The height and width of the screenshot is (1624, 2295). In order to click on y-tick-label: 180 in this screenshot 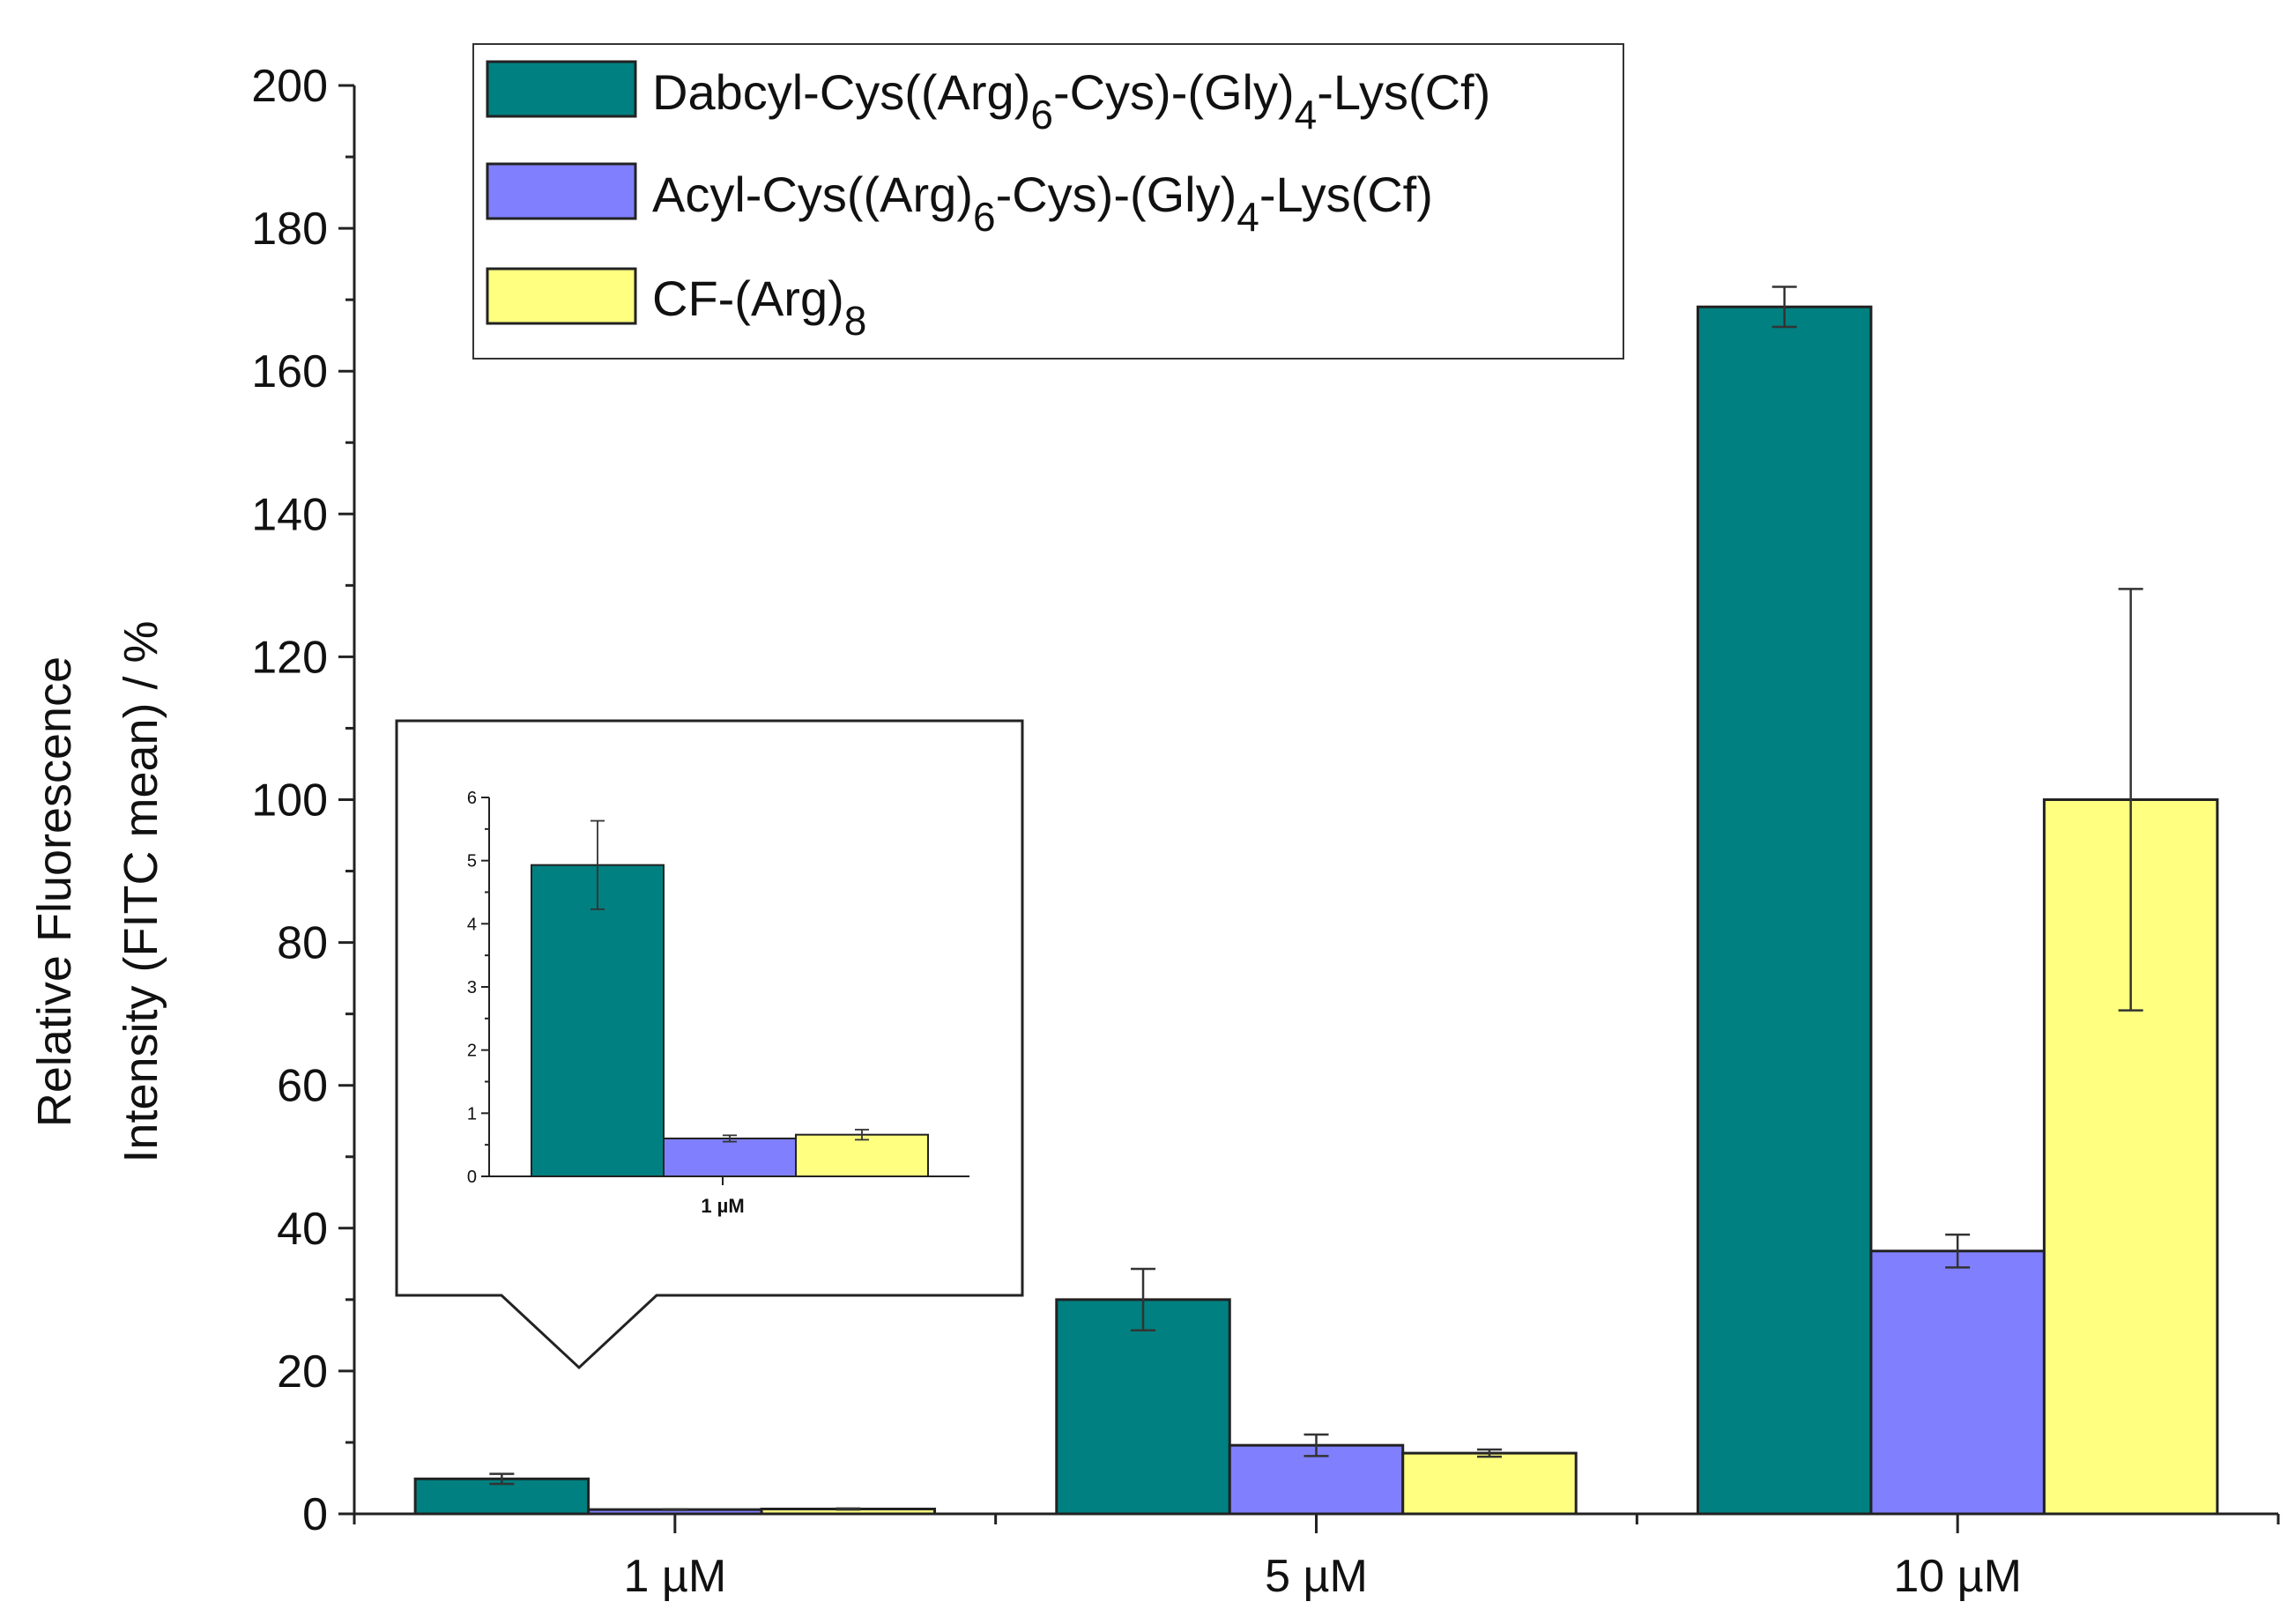, I will do `click(289, 229)`.